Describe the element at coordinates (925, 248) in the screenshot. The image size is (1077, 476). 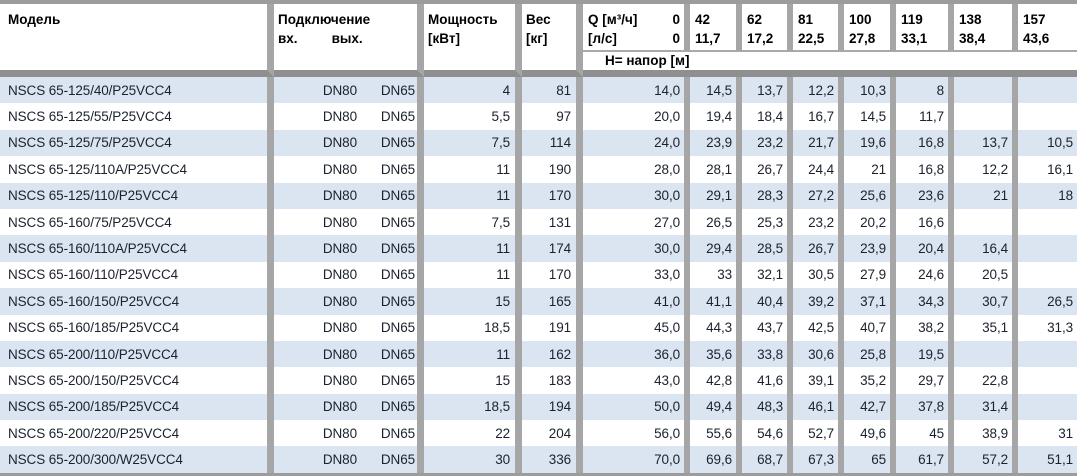
I see `head-cell: 20,4` at that location.